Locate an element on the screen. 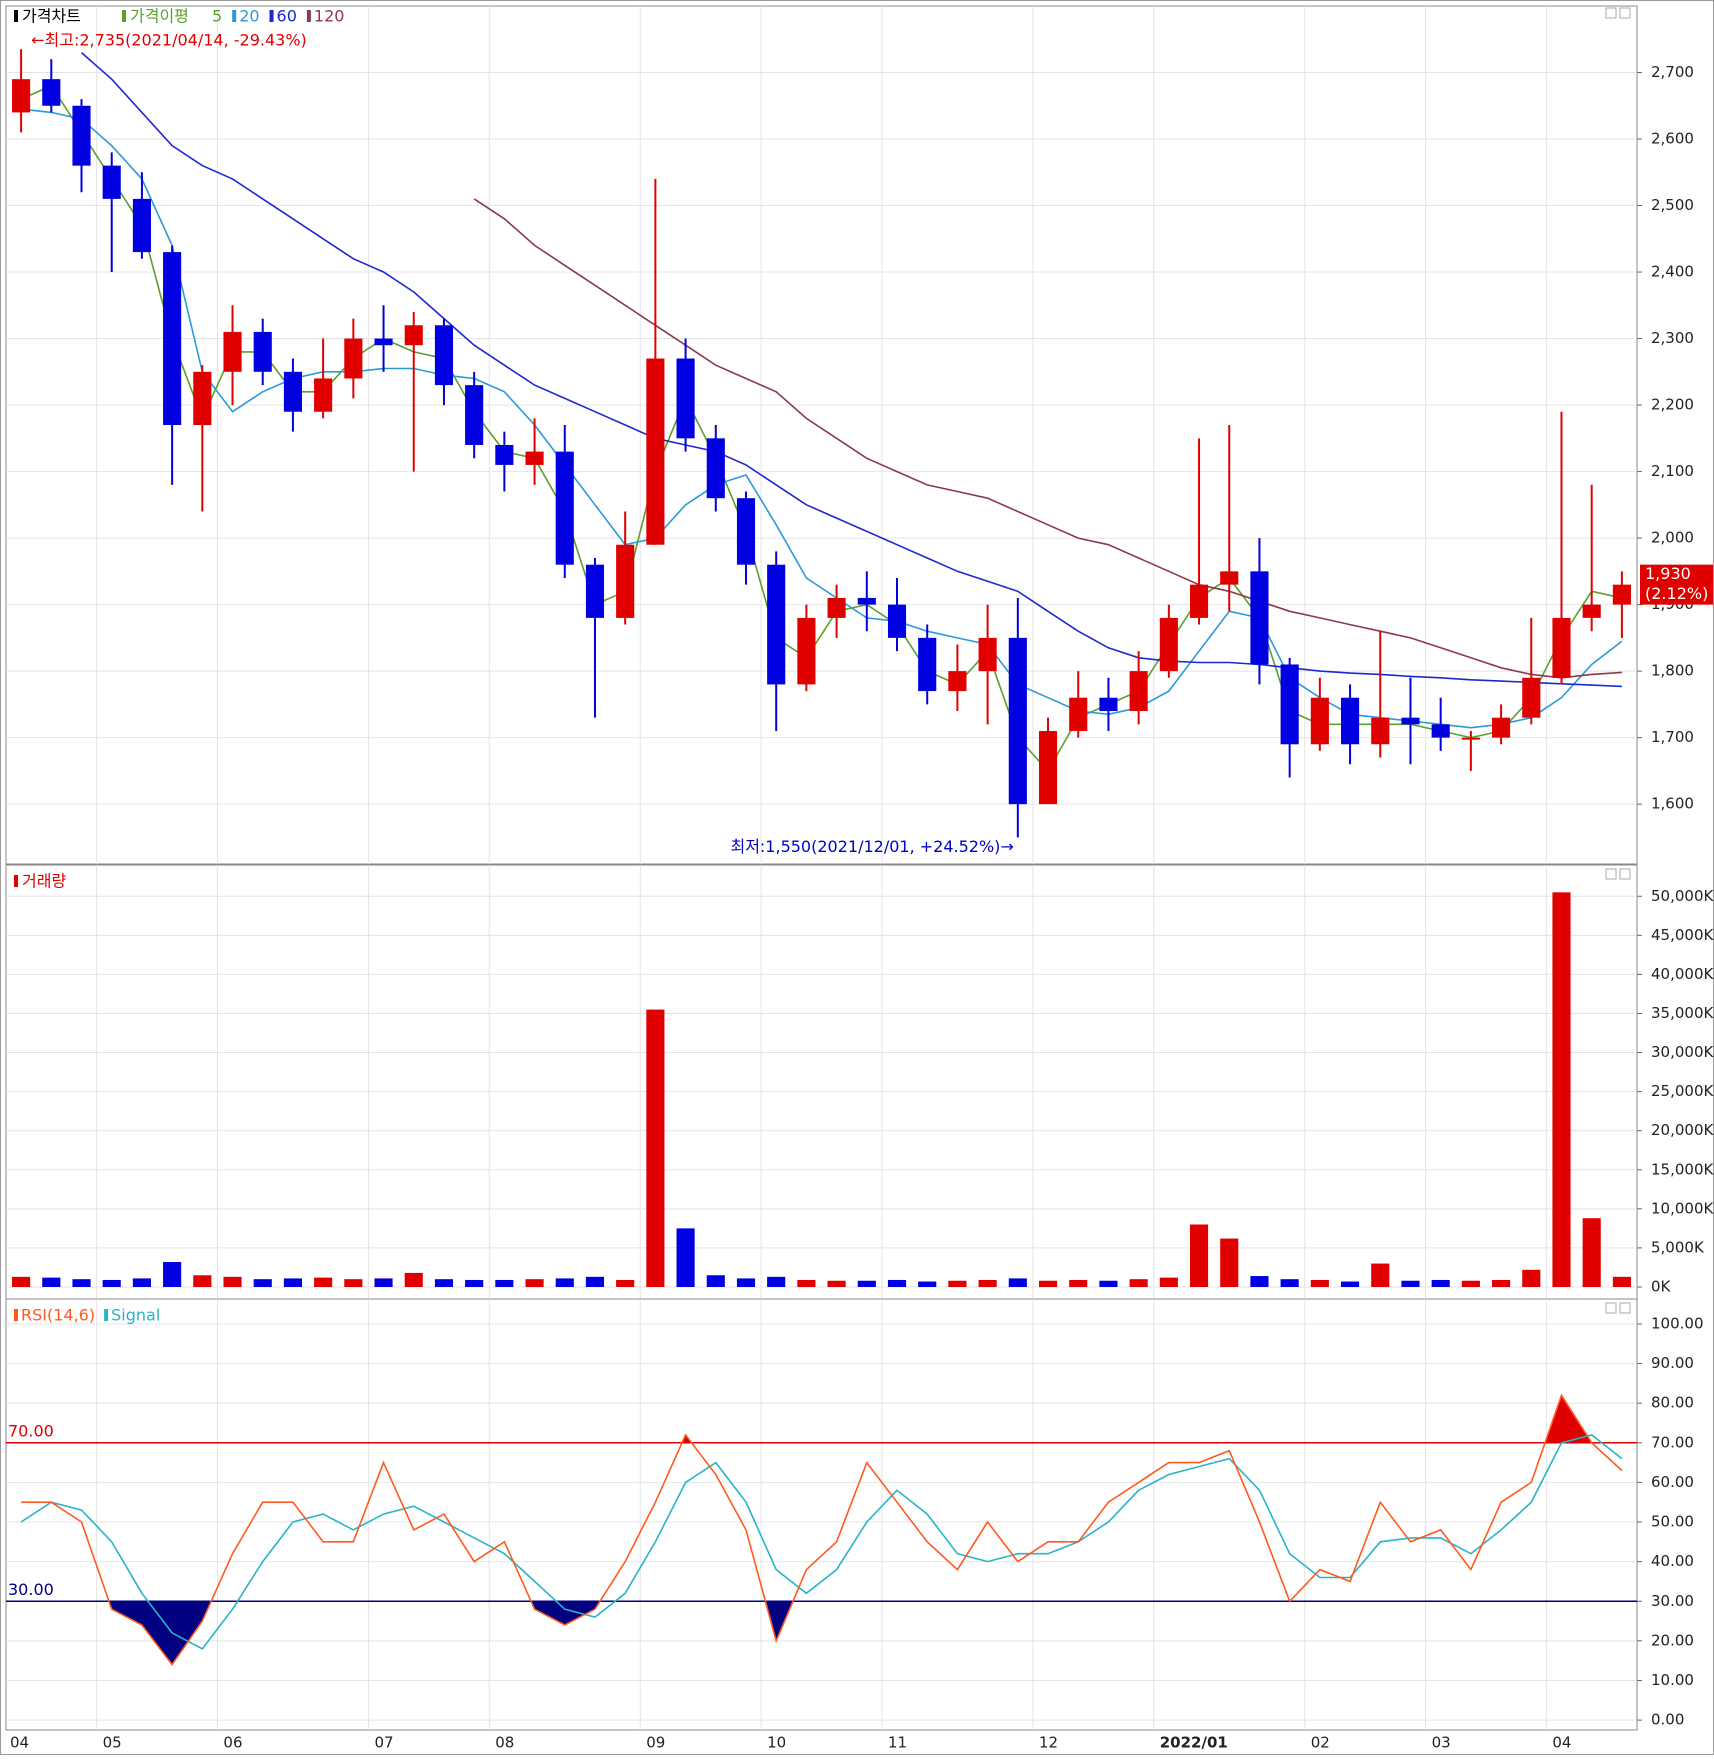 The width and height of the screenshot is (1714, 1759). y-tick-label: 2,300 is located at coordinates (1672, 338).